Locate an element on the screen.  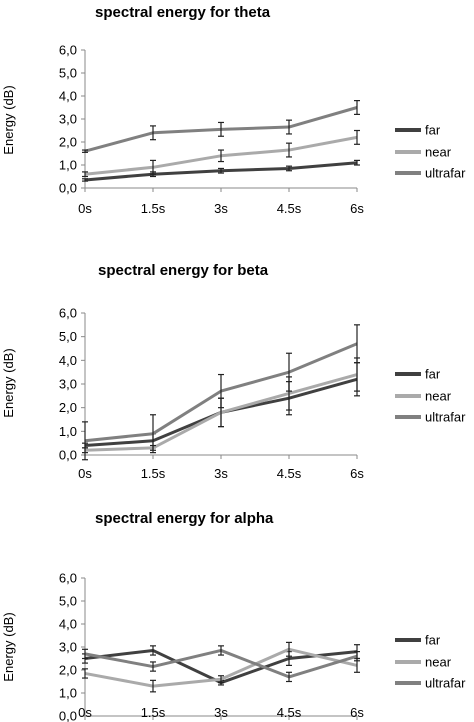
chart-title: spectral energy for theta is located at coordinates (183, 12).